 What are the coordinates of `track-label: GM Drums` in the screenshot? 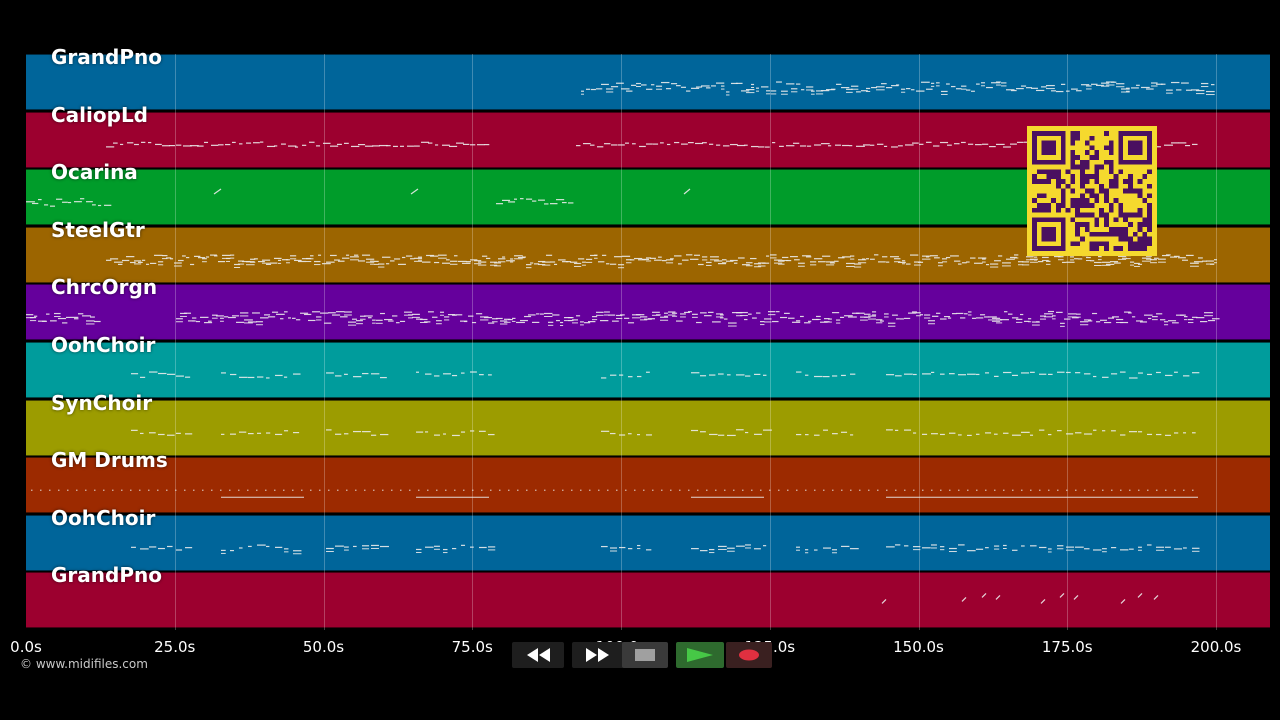 It's located at (109, 460).